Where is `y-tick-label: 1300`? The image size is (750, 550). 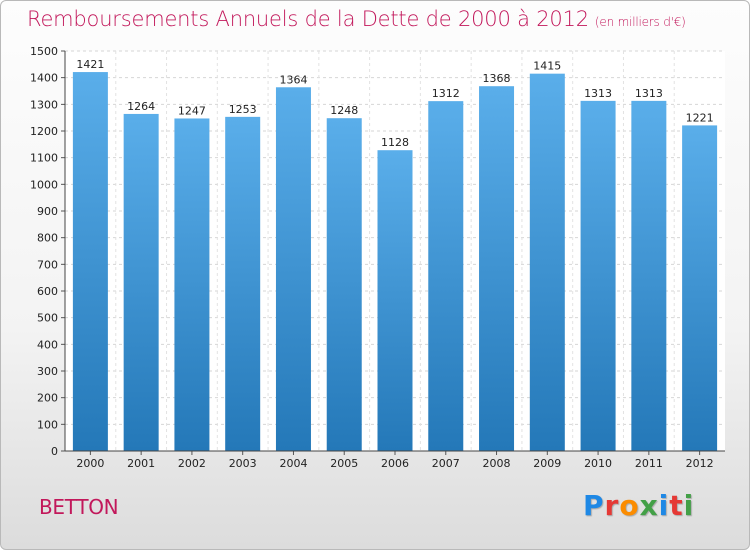 y-tick-label: 1300 is located at coordinates (44, 104).